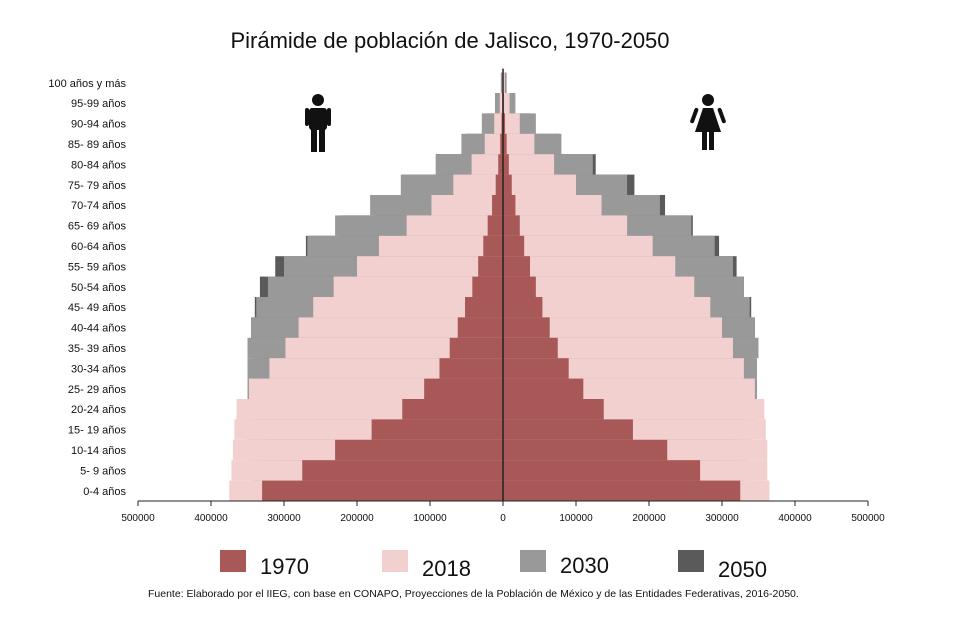 The height and width of the screenshot is (640, 960). Describe the element at coordinates (97, 390) in the screenshot. I see `age-group-label-5: 25- 29 años` at that location.